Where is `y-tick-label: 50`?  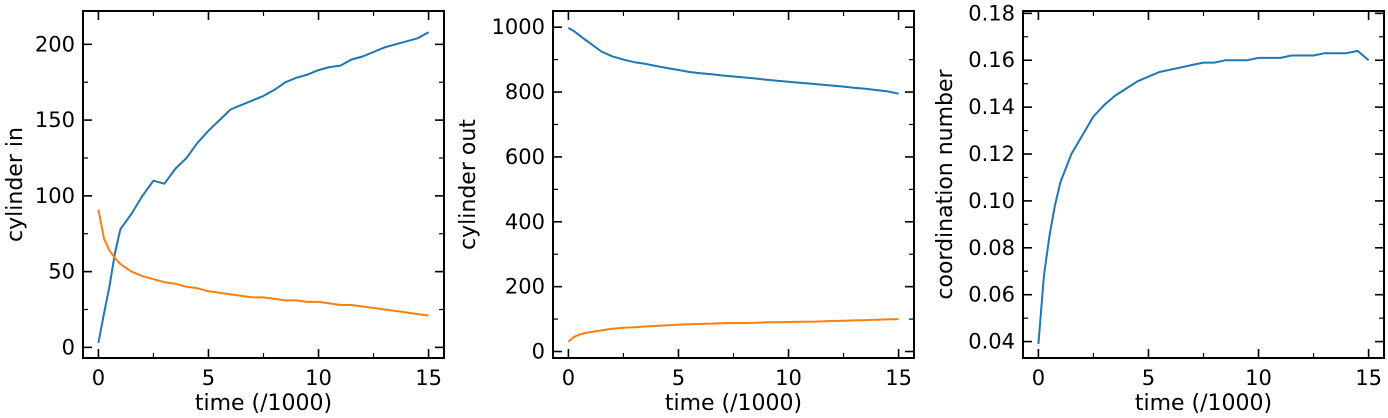 y-tick-label: 50 is located at coordinates (61, 272).